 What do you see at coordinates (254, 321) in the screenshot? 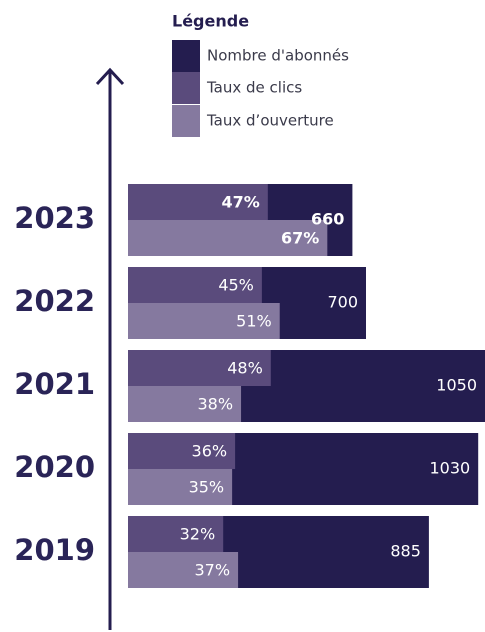
I see `rate-label: 51%` at bounding box center [254, 321].